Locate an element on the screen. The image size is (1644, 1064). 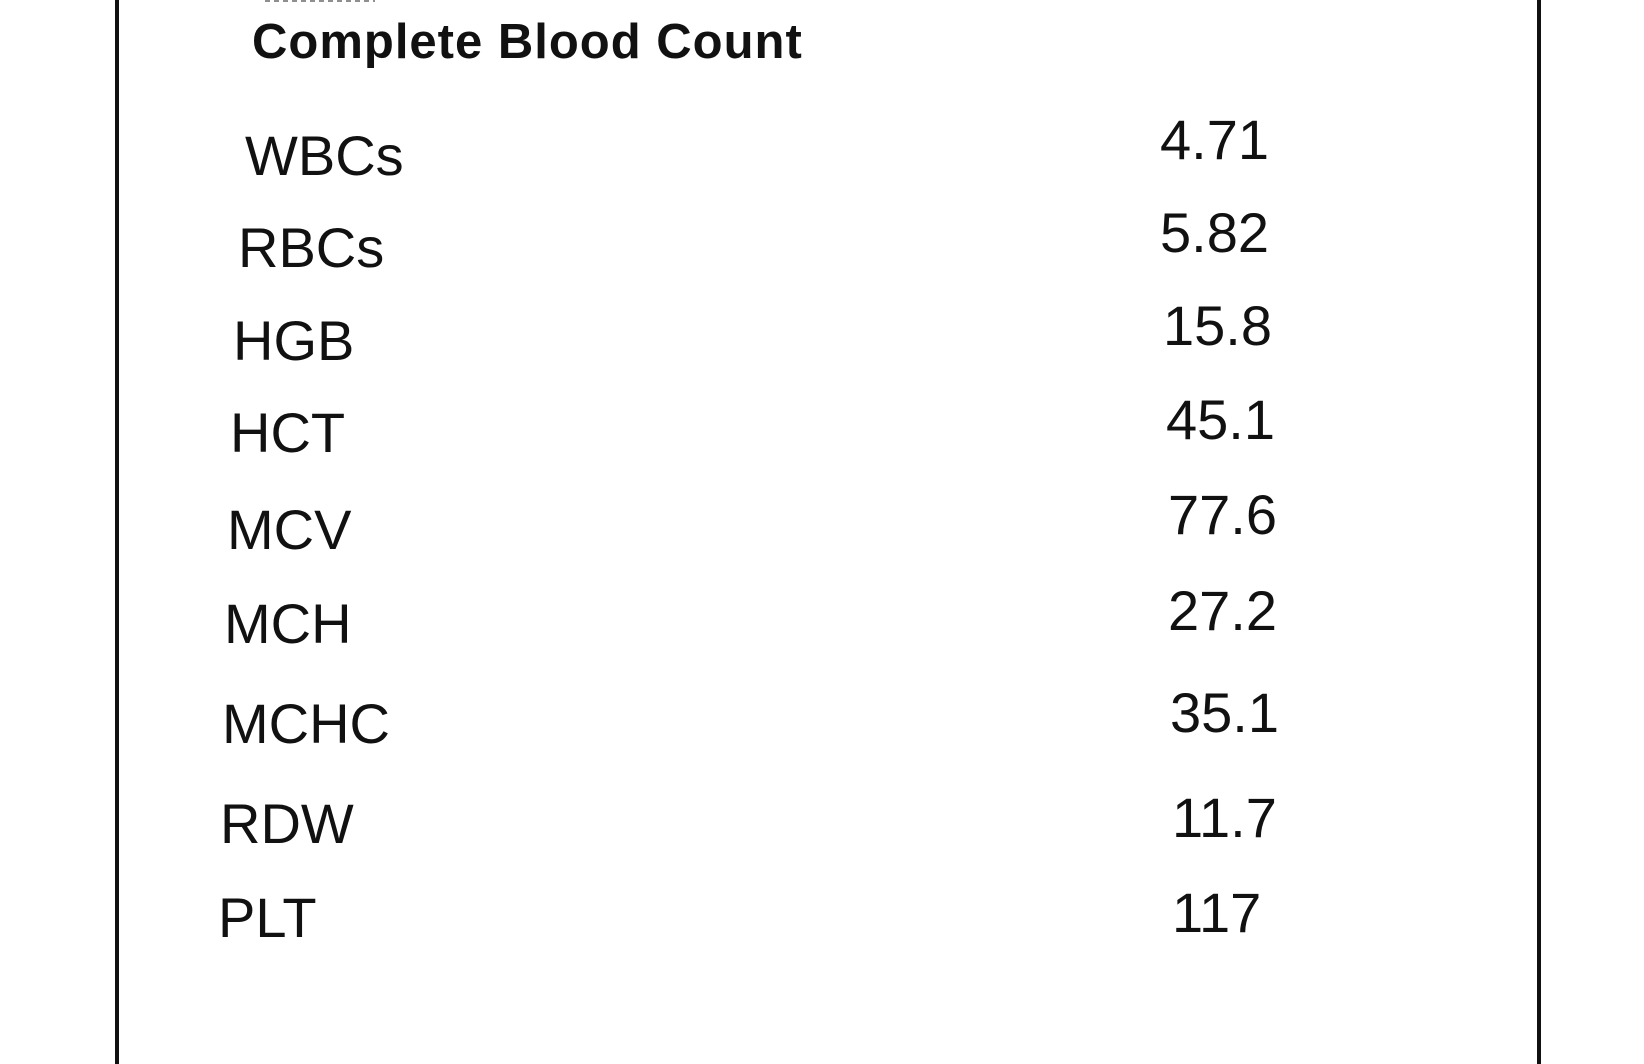
test-name: RBCs is located at coordinates (311, 247).